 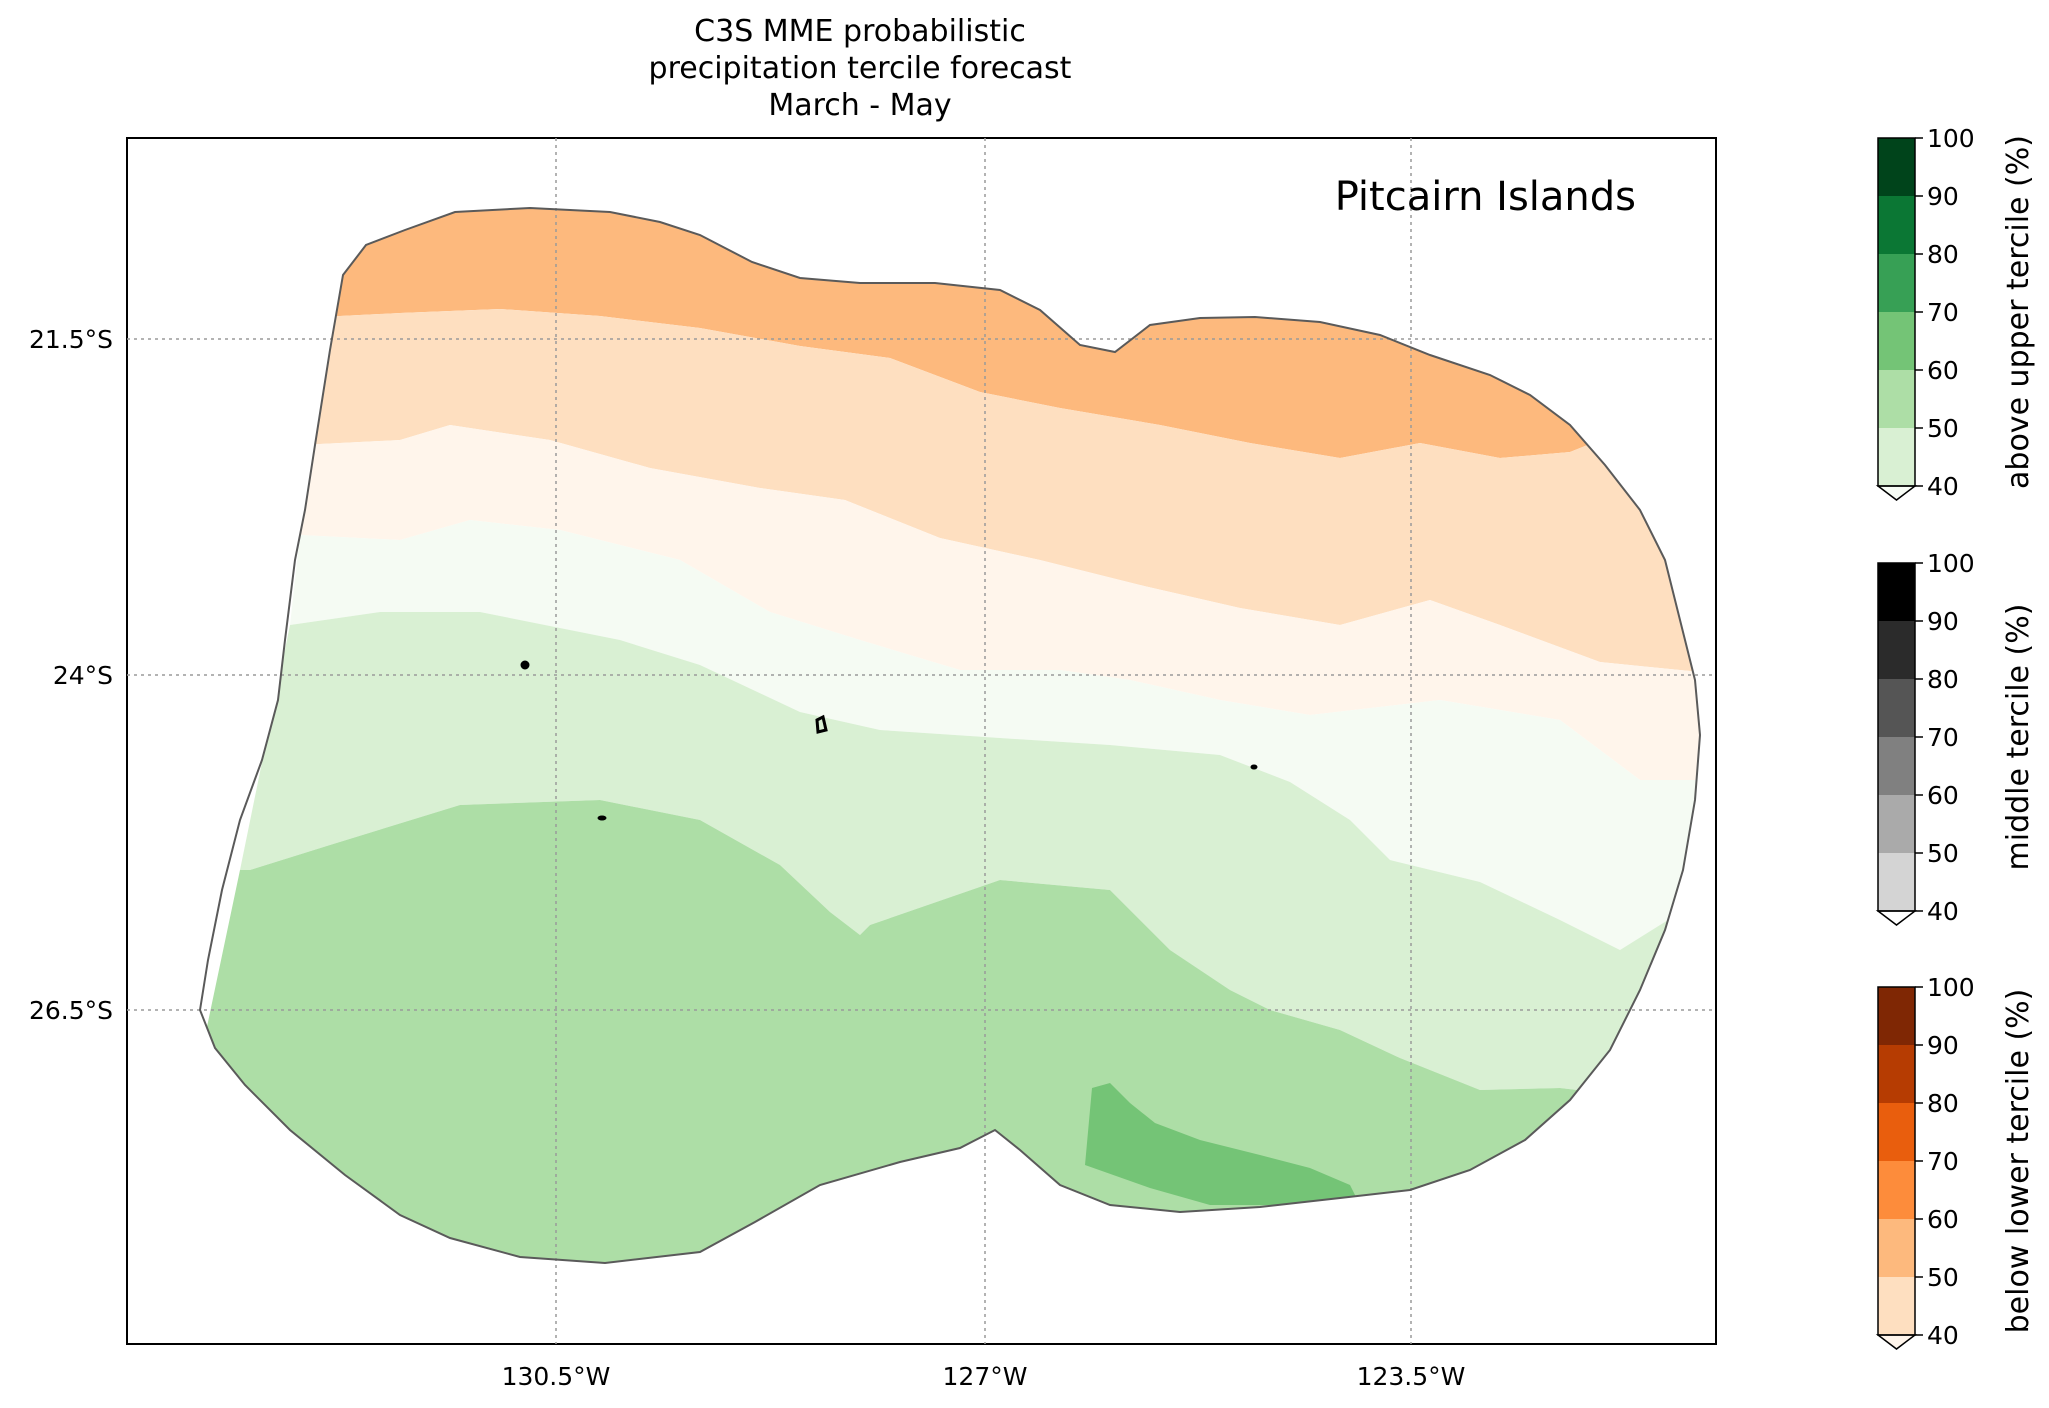 What do you see at coordinates (83, 675) in the screenshot?
I see `lat-tick-label: 24°S` at bounding box center [83, 675].